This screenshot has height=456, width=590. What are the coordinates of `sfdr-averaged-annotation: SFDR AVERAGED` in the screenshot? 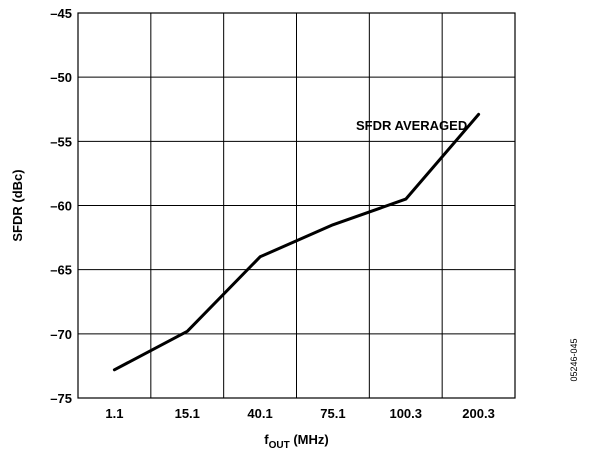 It's located at (411, 125).